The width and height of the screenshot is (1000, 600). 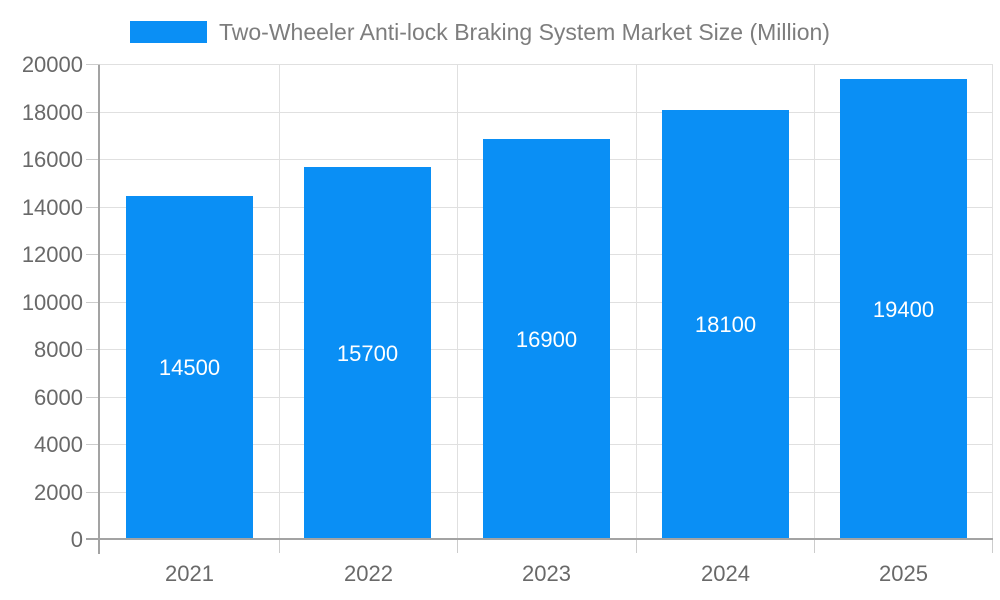 I want to click on bar: 15700, so click(x=367, y=353).